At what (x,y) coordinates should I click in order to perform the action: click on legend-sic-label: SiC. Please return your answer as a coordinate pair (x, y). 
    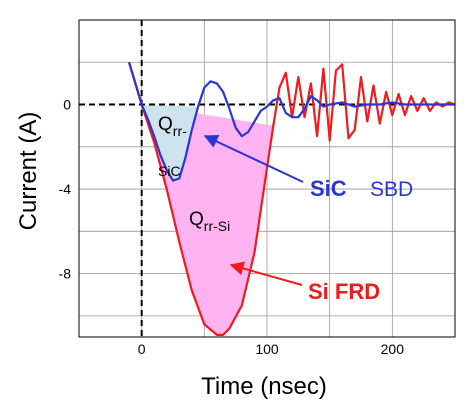
    Looking at the image, I should click on (328, 188).